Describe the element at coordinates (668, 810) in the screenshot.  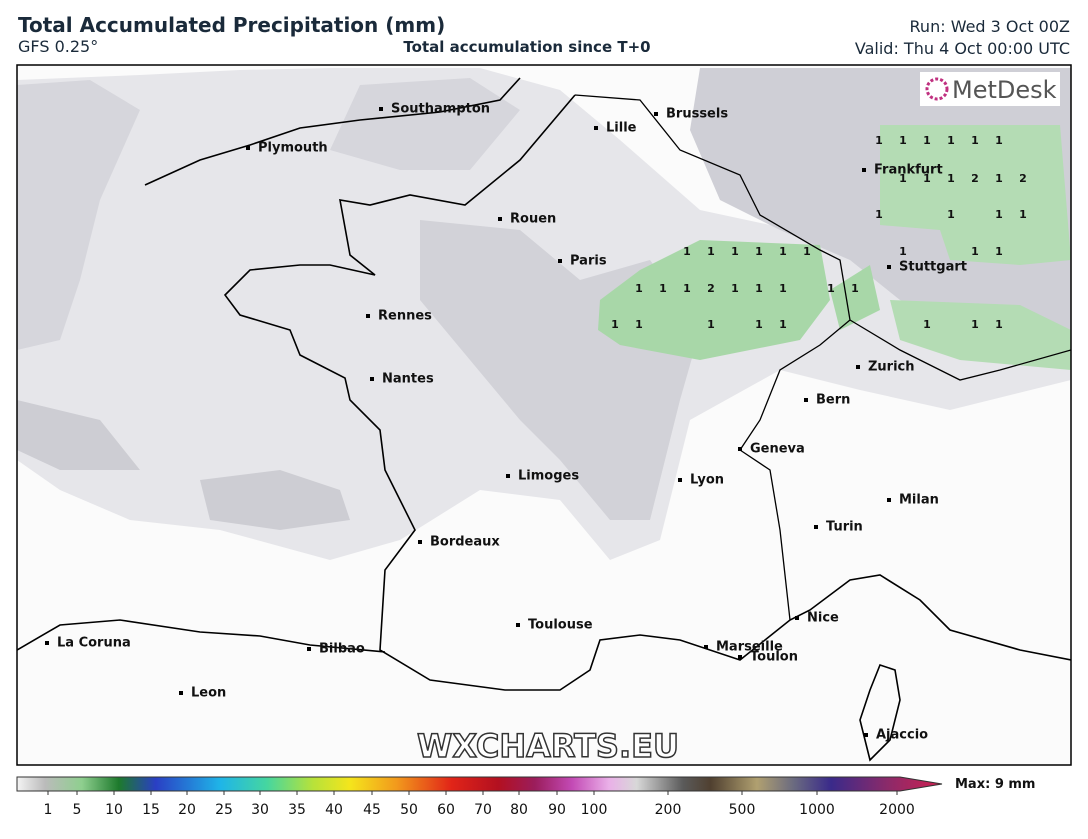
I see `colorbar-tick-label: 200` at that location.